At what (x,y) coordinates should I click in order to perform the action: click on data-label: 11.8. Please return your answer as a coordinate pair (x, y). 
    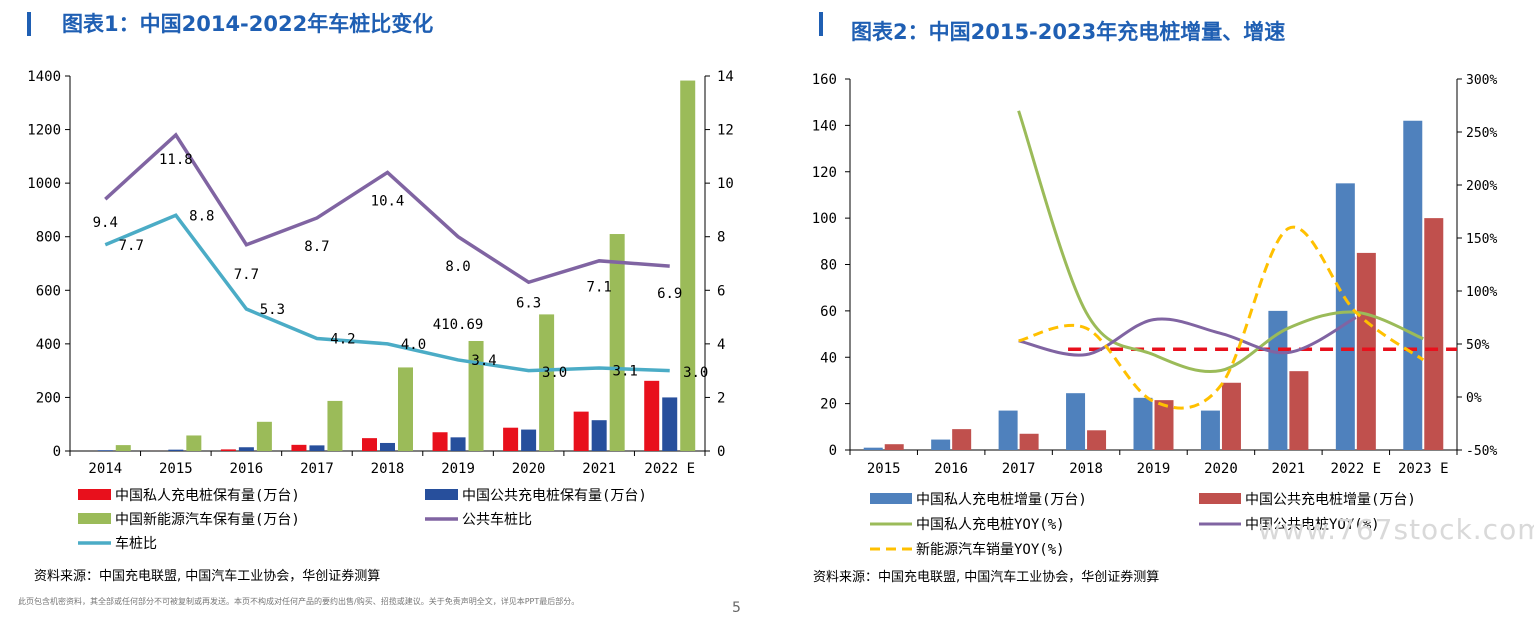
    Looking at the image, I should click on (176, 160).